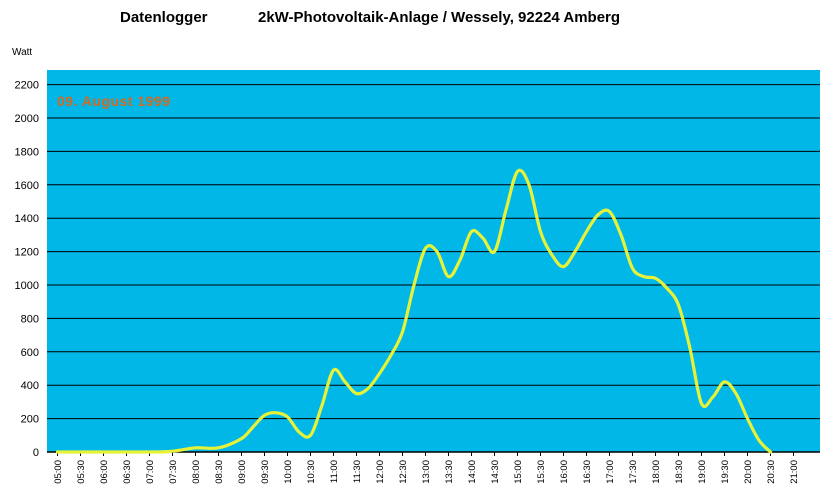  I want to click on y-tick-label: 200, so click(30, 420).